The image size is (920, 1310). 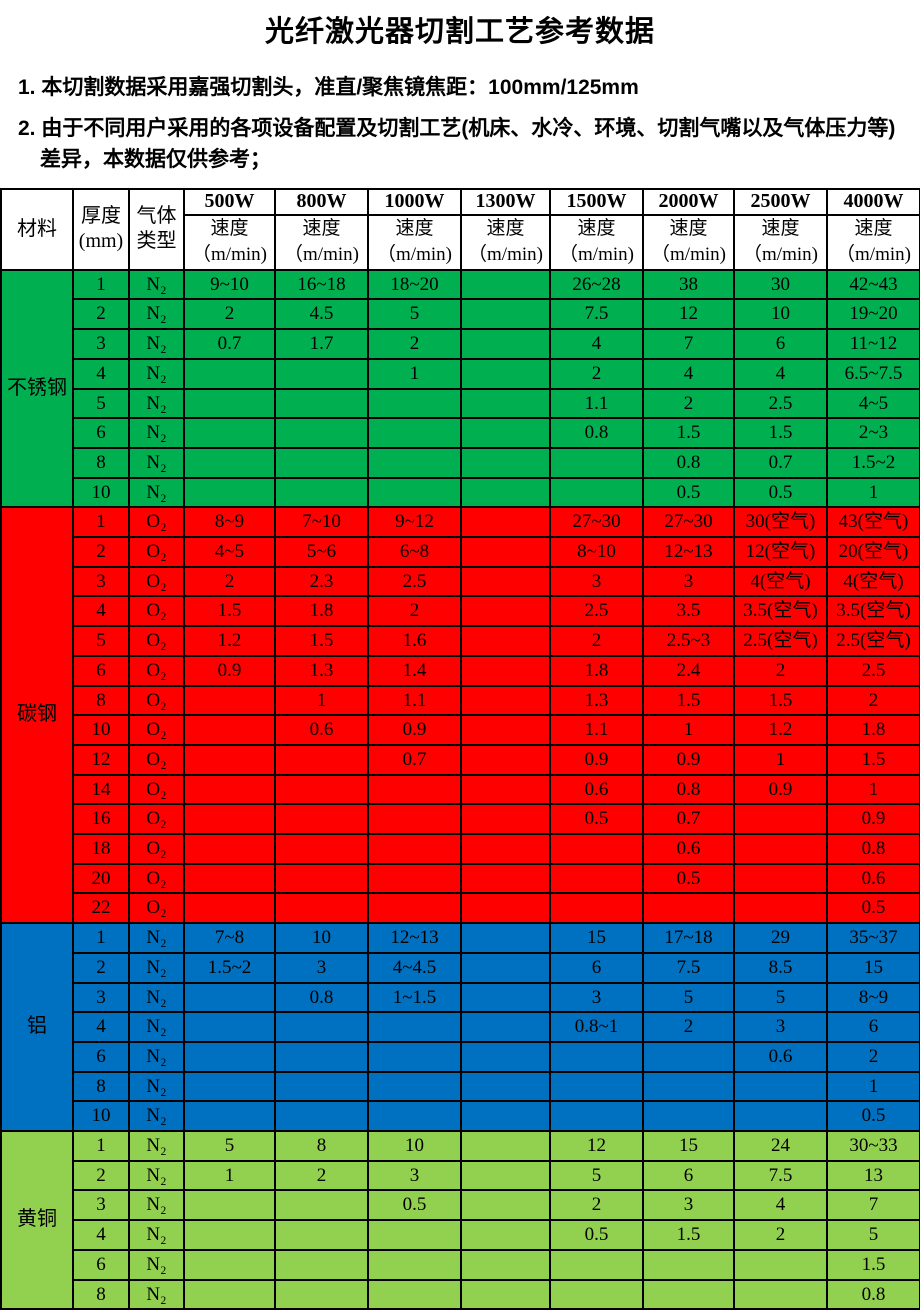 What do you see at coordinates (780, 730) in the screenshot?
I see `speed-cell: 1.2` at bounding box center [780, 730].